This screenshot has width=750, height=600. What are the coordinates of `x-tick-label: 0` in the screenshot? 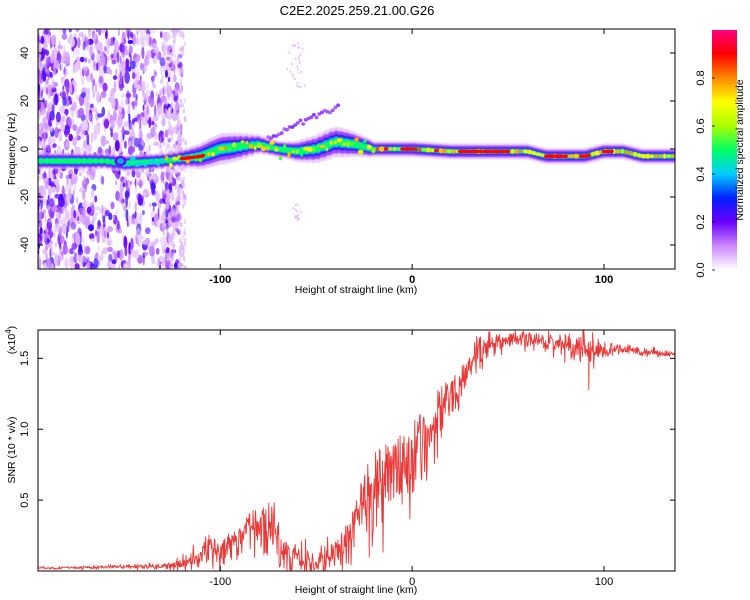 It's located at (412, 582).